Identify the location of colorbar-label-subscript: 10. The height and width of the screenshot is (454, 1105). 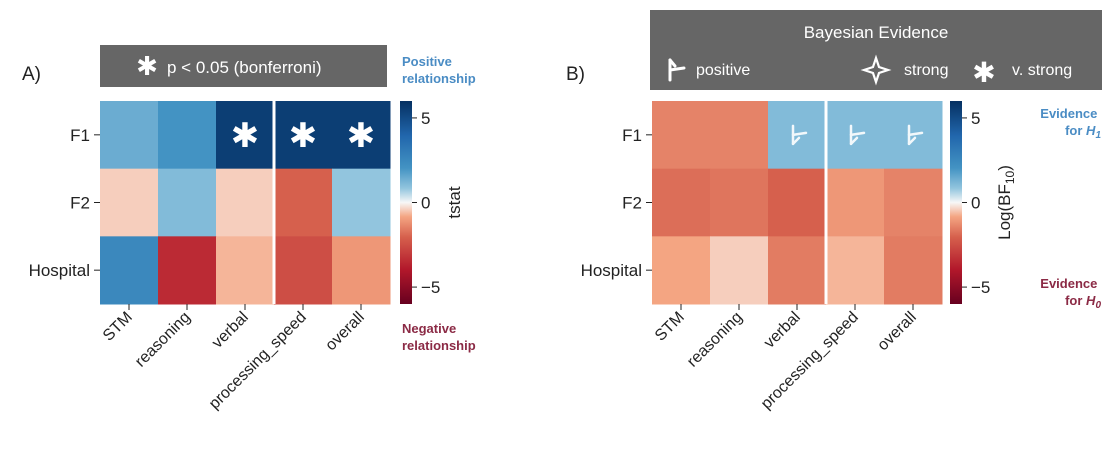
(1010, 177).